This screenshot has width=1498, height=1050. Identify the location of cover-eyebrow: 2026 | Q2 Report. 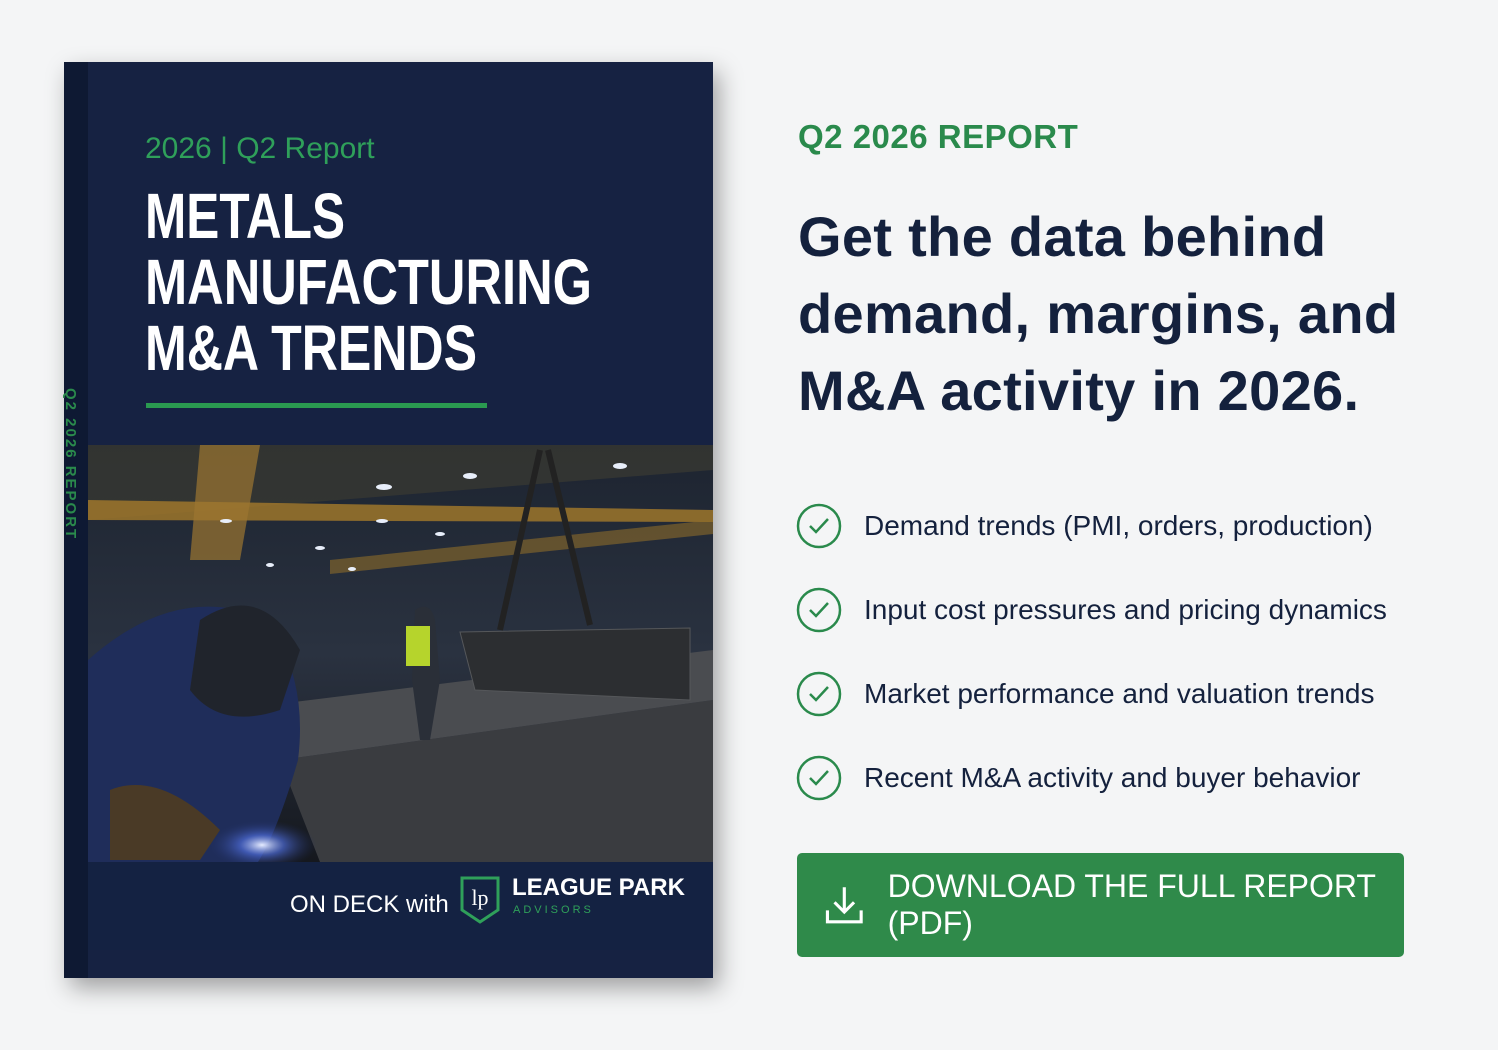
(260, 148).